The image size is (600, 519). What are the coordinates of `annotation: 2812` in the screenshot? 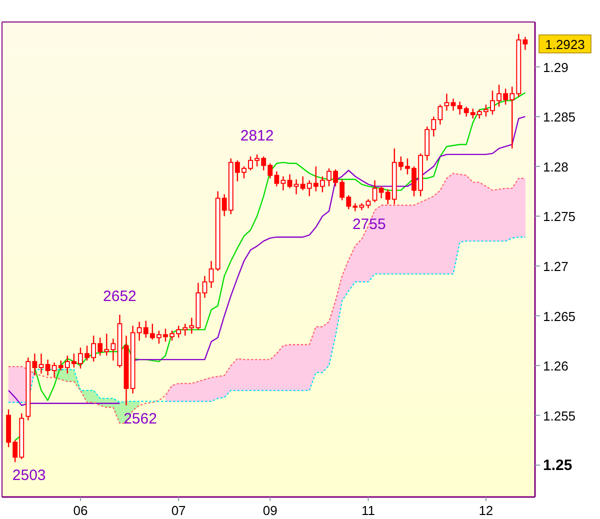 It's located at (257, 135).